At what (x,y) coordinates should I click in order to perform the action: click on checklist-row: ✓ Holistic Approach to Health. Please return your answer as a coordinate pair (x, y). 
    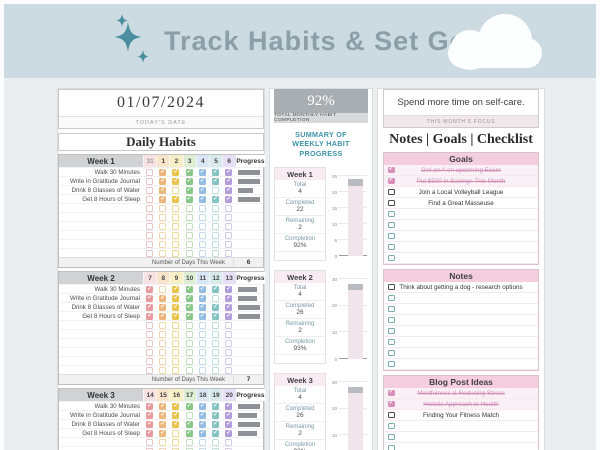
    Looking at the image, I should click on (461, 404).